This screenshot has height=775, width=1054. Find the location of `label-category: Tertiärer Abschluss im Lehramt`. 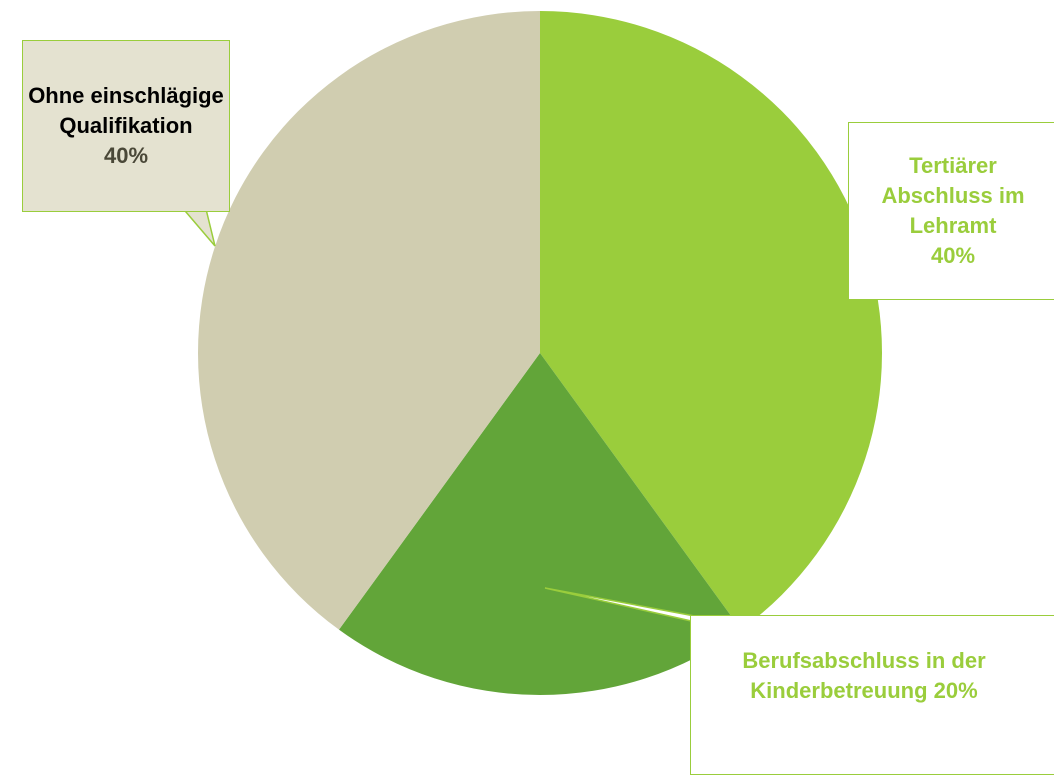

label-category: Tertiärer Abschluss im Lehramt is located at coordinates (953, 195).